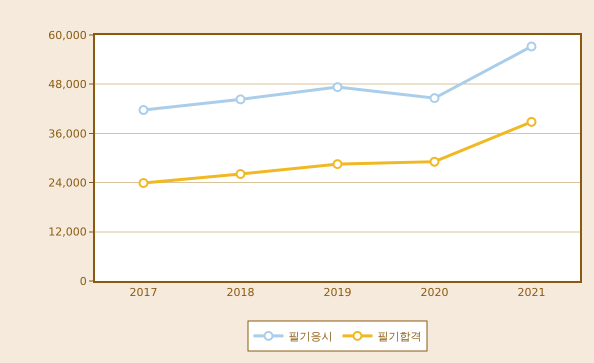 The height and width of the screenshot is (363, 594). I want to click on x-tick-label: 2019, so click(338, 293).